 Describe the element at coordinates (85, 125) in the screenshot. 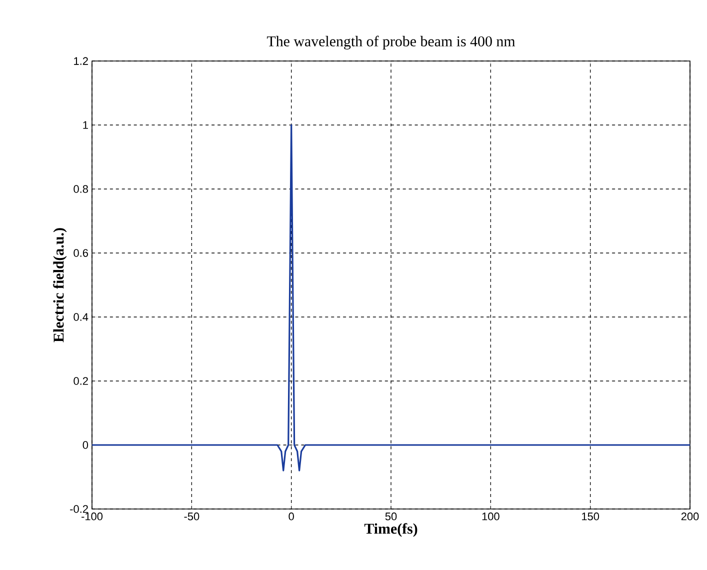

I see `y-tick-label: 1` at that location.